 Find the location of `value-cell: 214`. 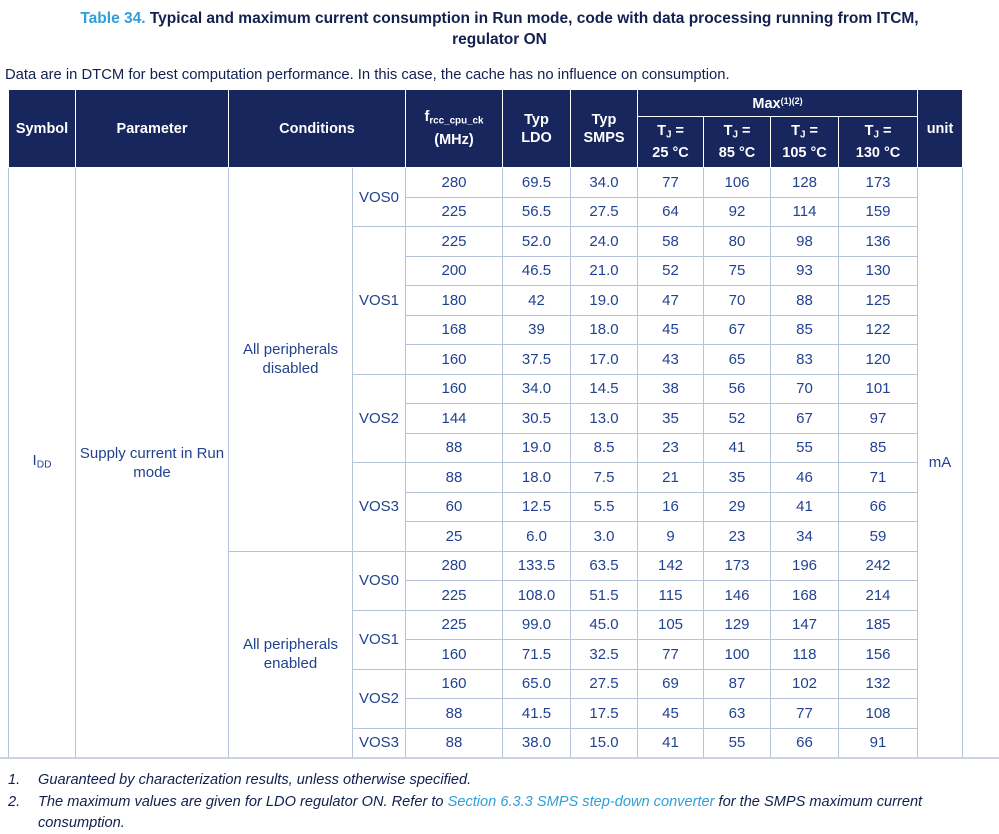

value-cell: 214 is located at coordinates (878, 595).